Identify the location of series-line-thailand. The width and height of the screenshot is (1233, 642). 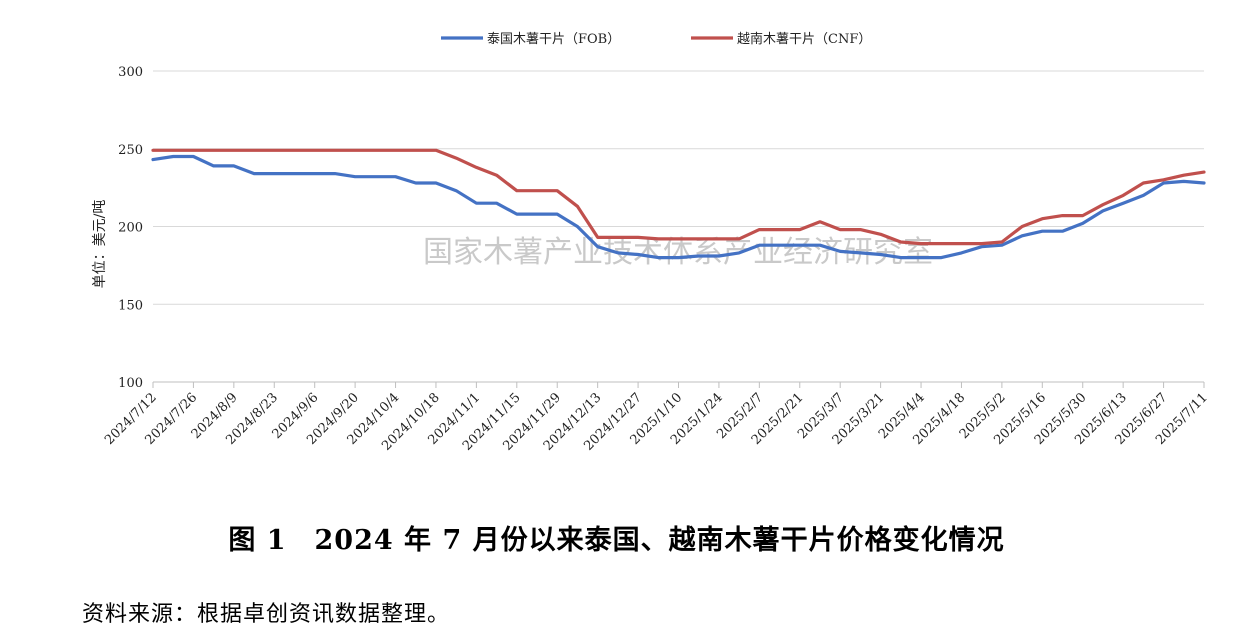
(678, 207).